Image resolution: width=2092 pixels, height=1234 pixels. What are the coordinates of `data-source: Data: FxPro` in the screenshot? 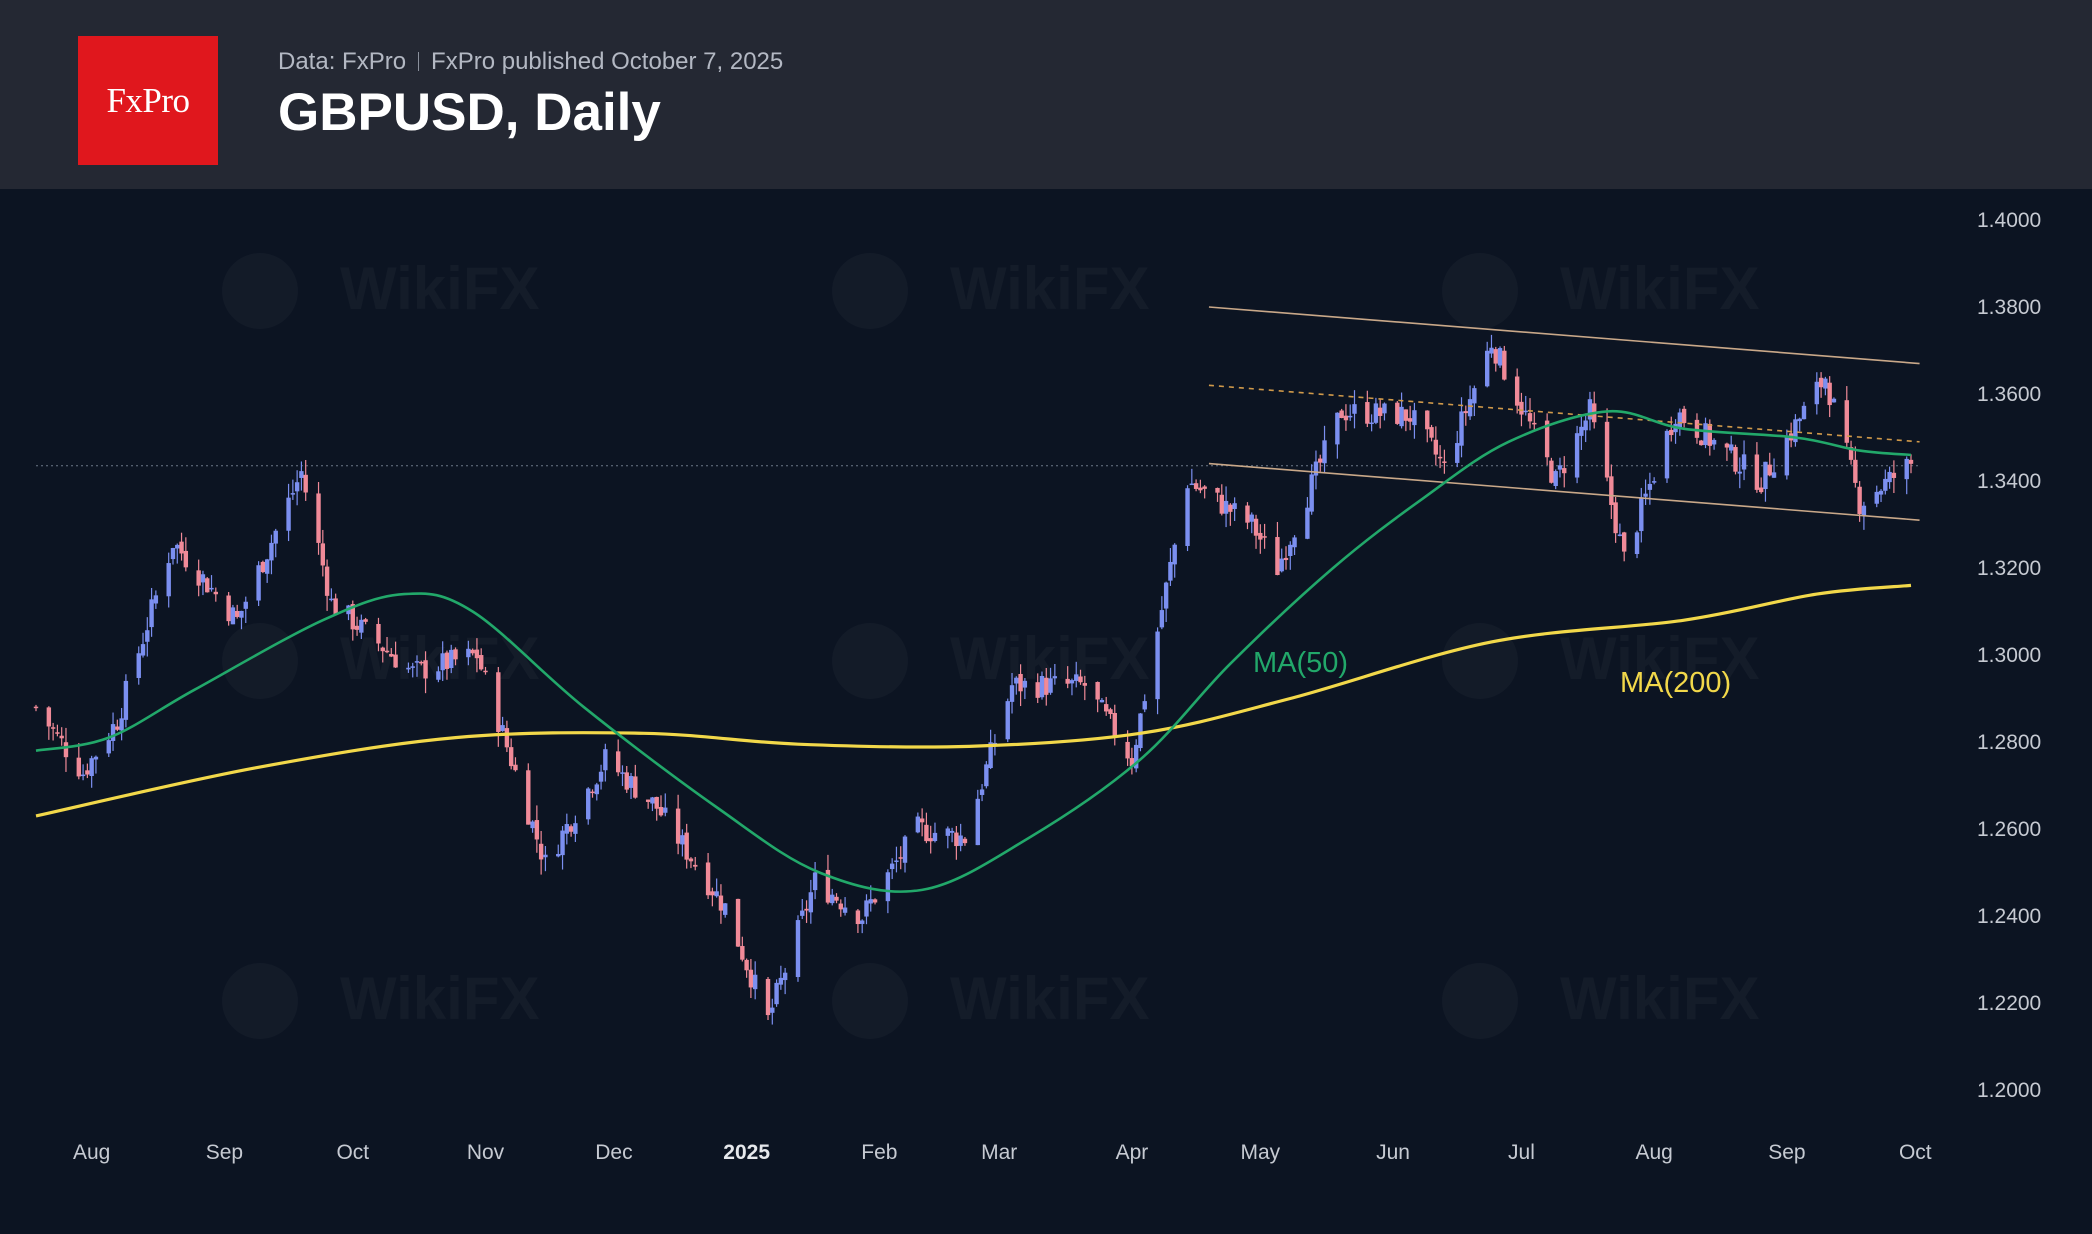 It's located at (342, 61).